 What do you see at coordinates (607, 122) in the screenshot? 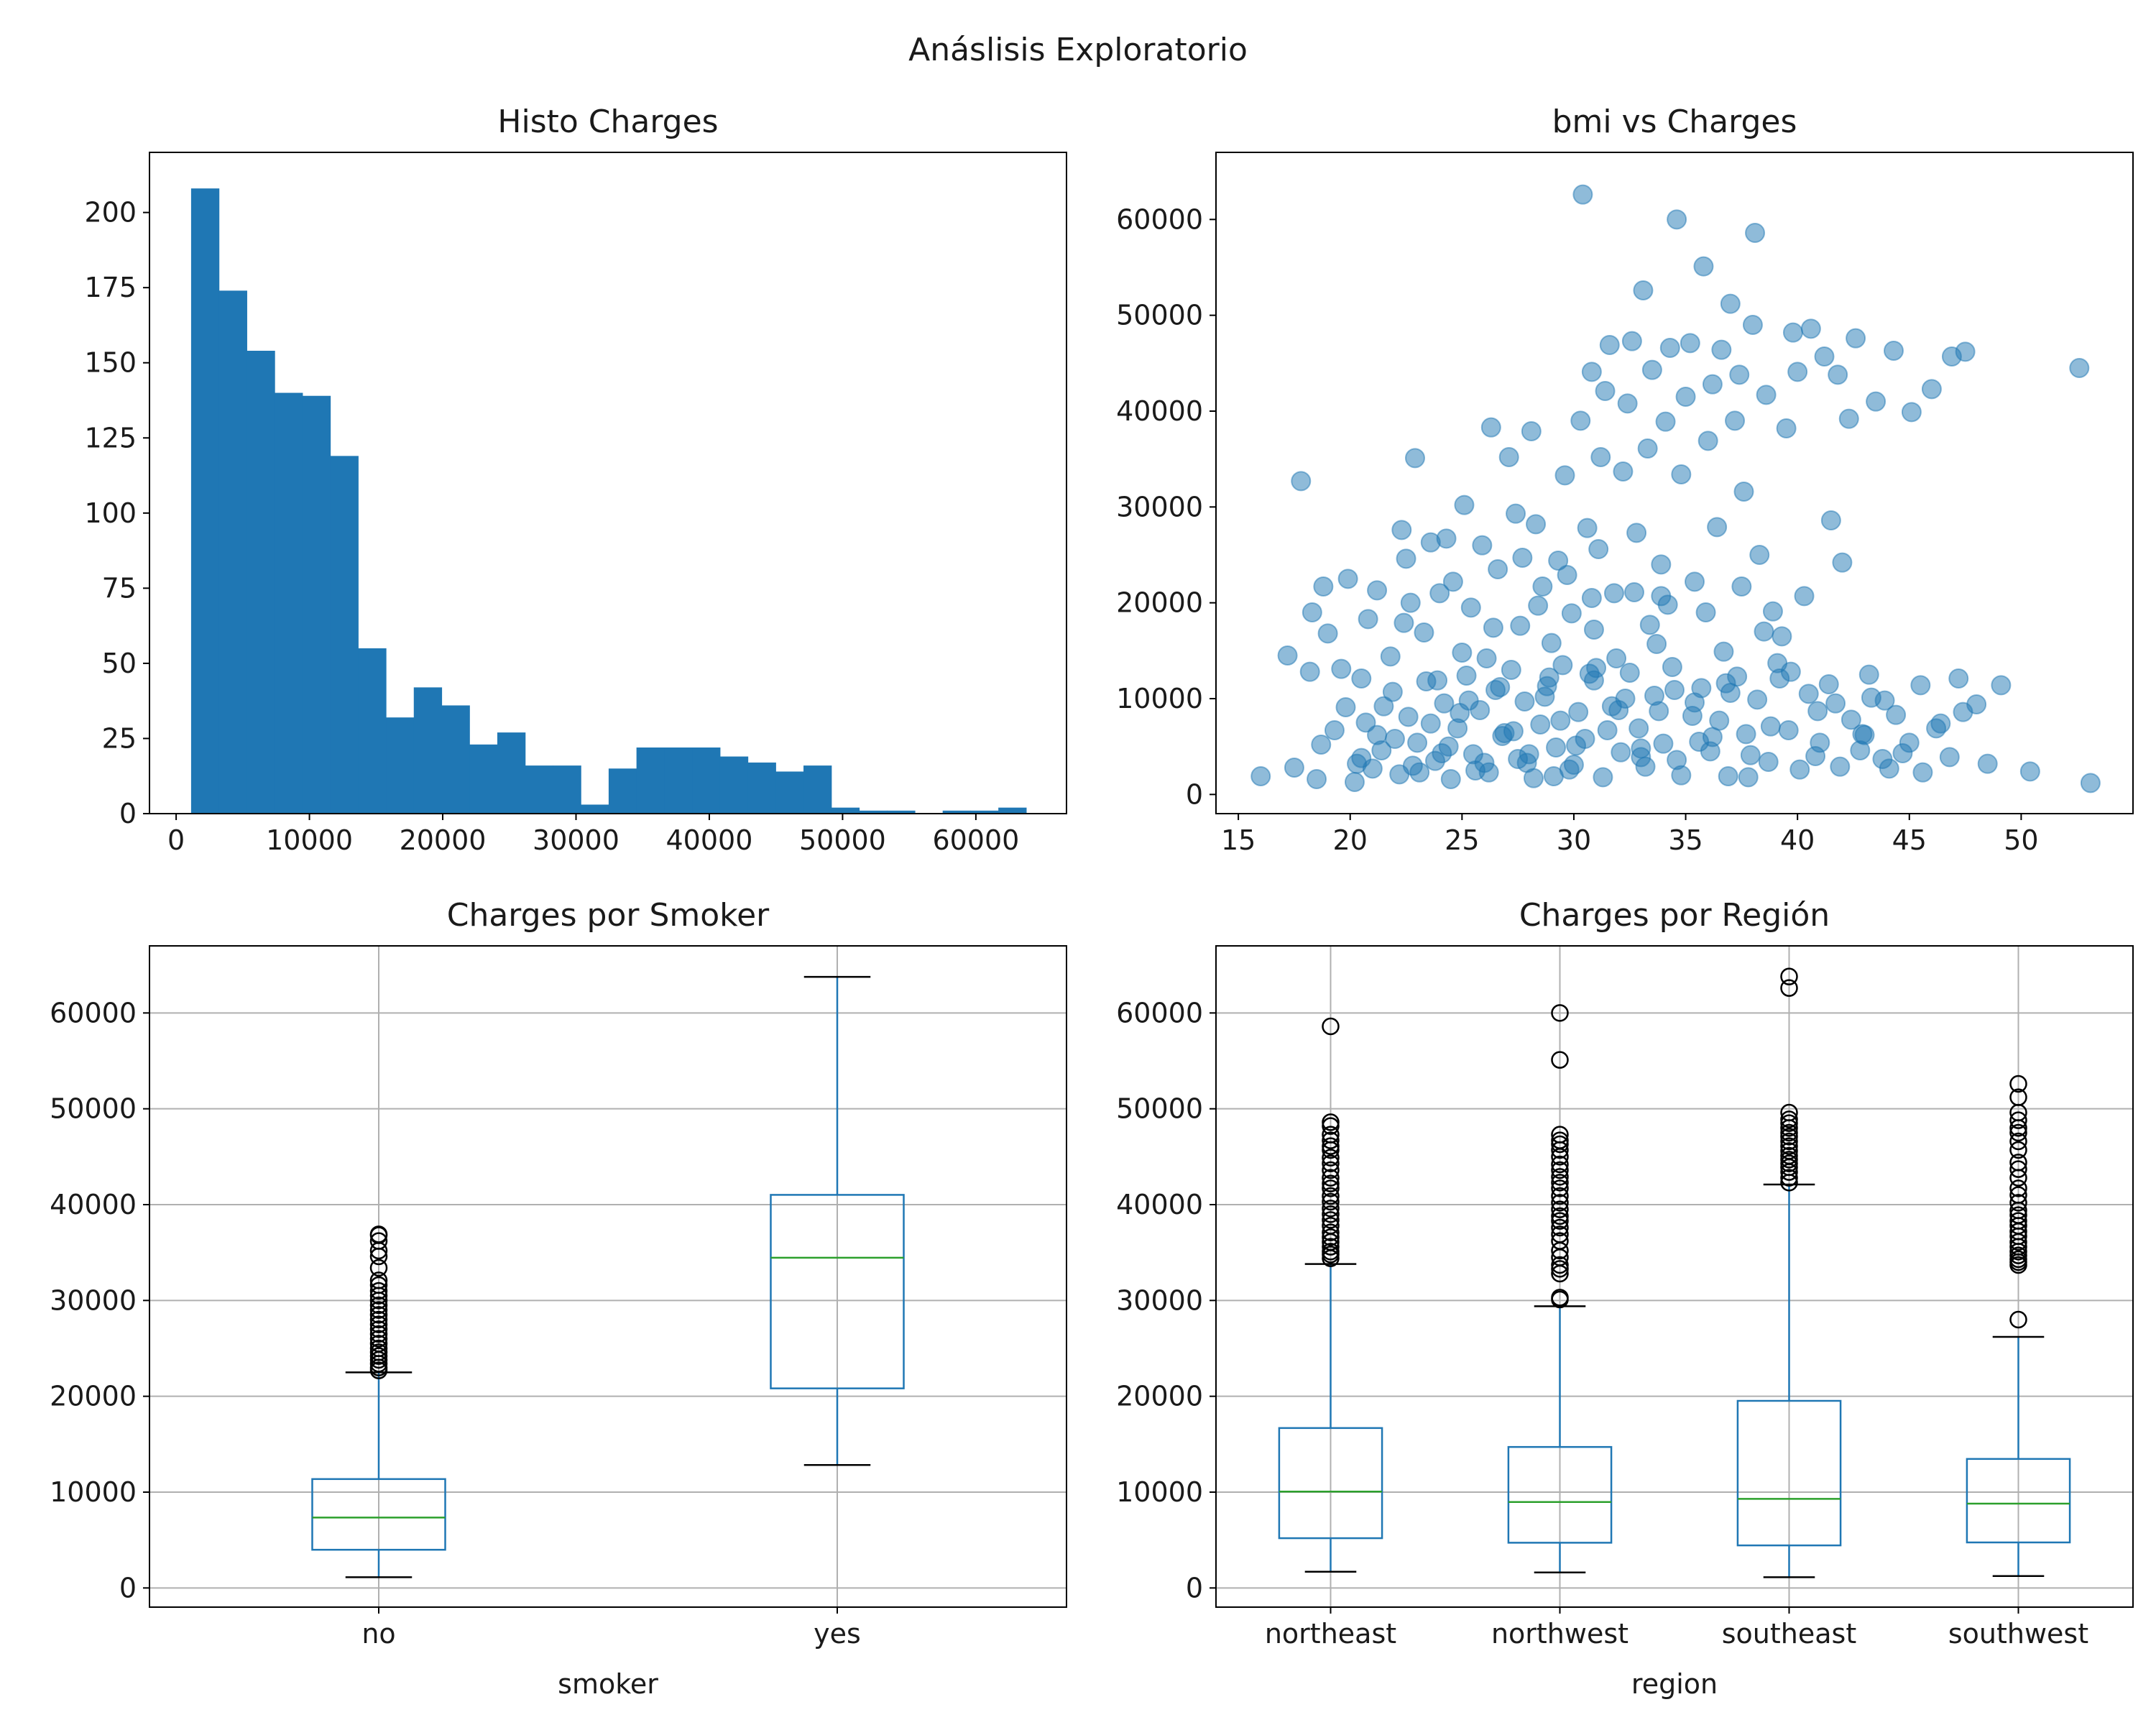
I see `histogram-title: Histo Charges` at bounding box center [607, 122].